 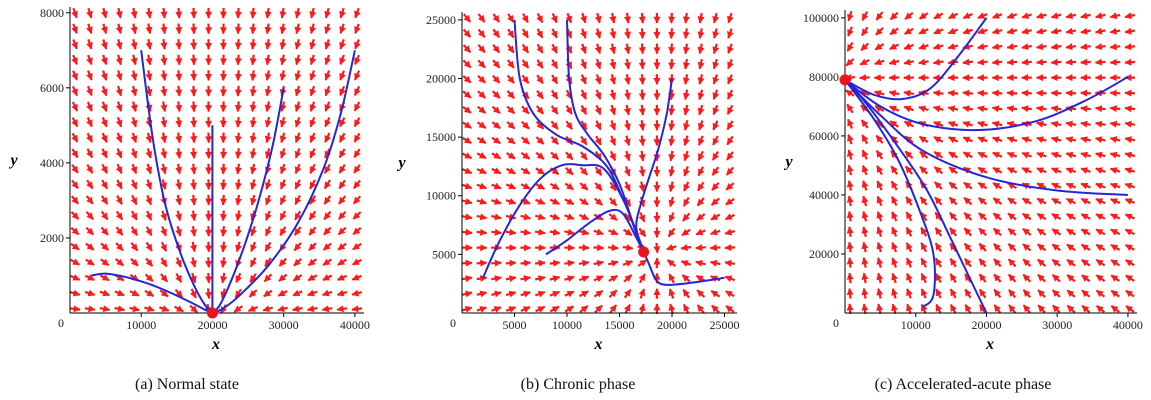 I want to click on x-tick-label: 20000, so click(x=672, y=325).